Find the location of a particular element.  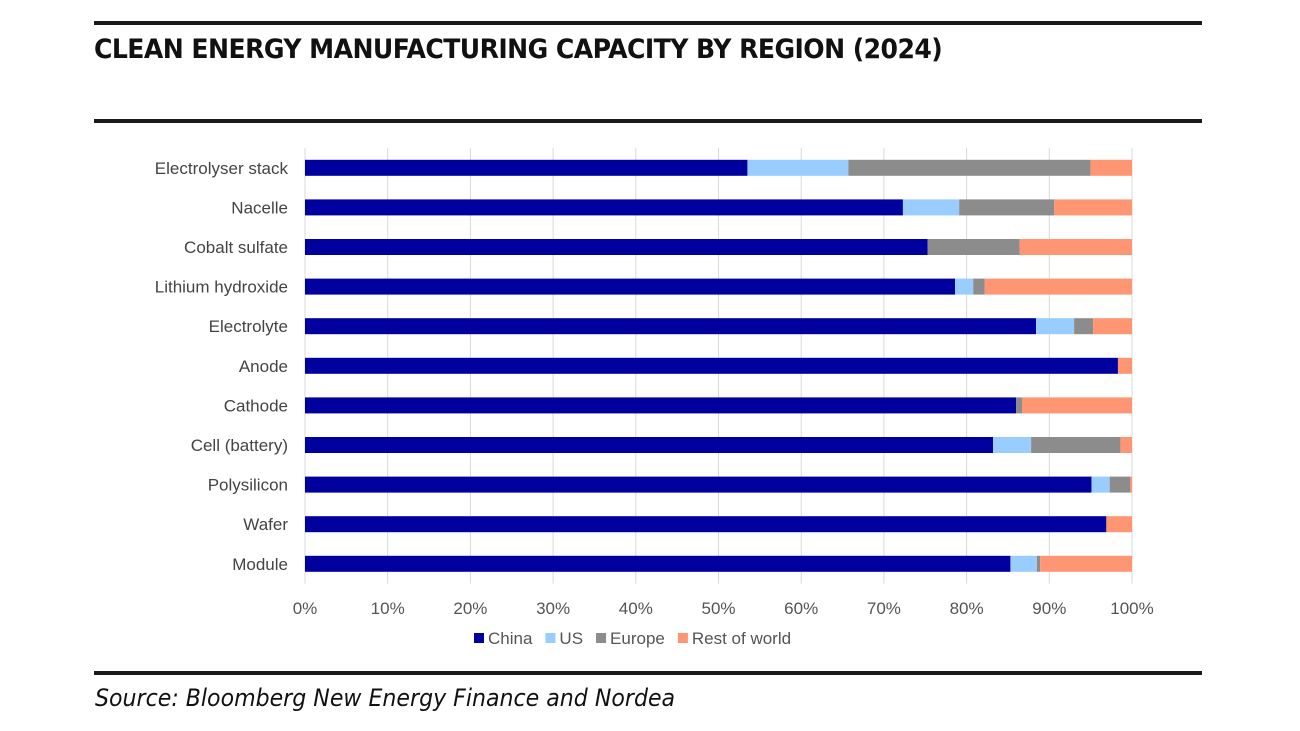

x-tick-label: 50% is located at coordinates (718, 608).